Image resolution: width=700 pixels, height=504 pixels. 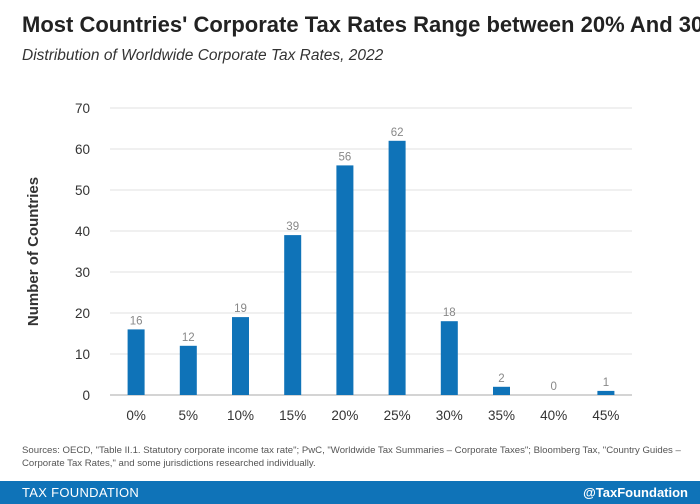 What do you see at coordinates (81, 492) in the screenshot?
I see `brand-name: TAX FOUNDATION` at bounding box center [81, 492].